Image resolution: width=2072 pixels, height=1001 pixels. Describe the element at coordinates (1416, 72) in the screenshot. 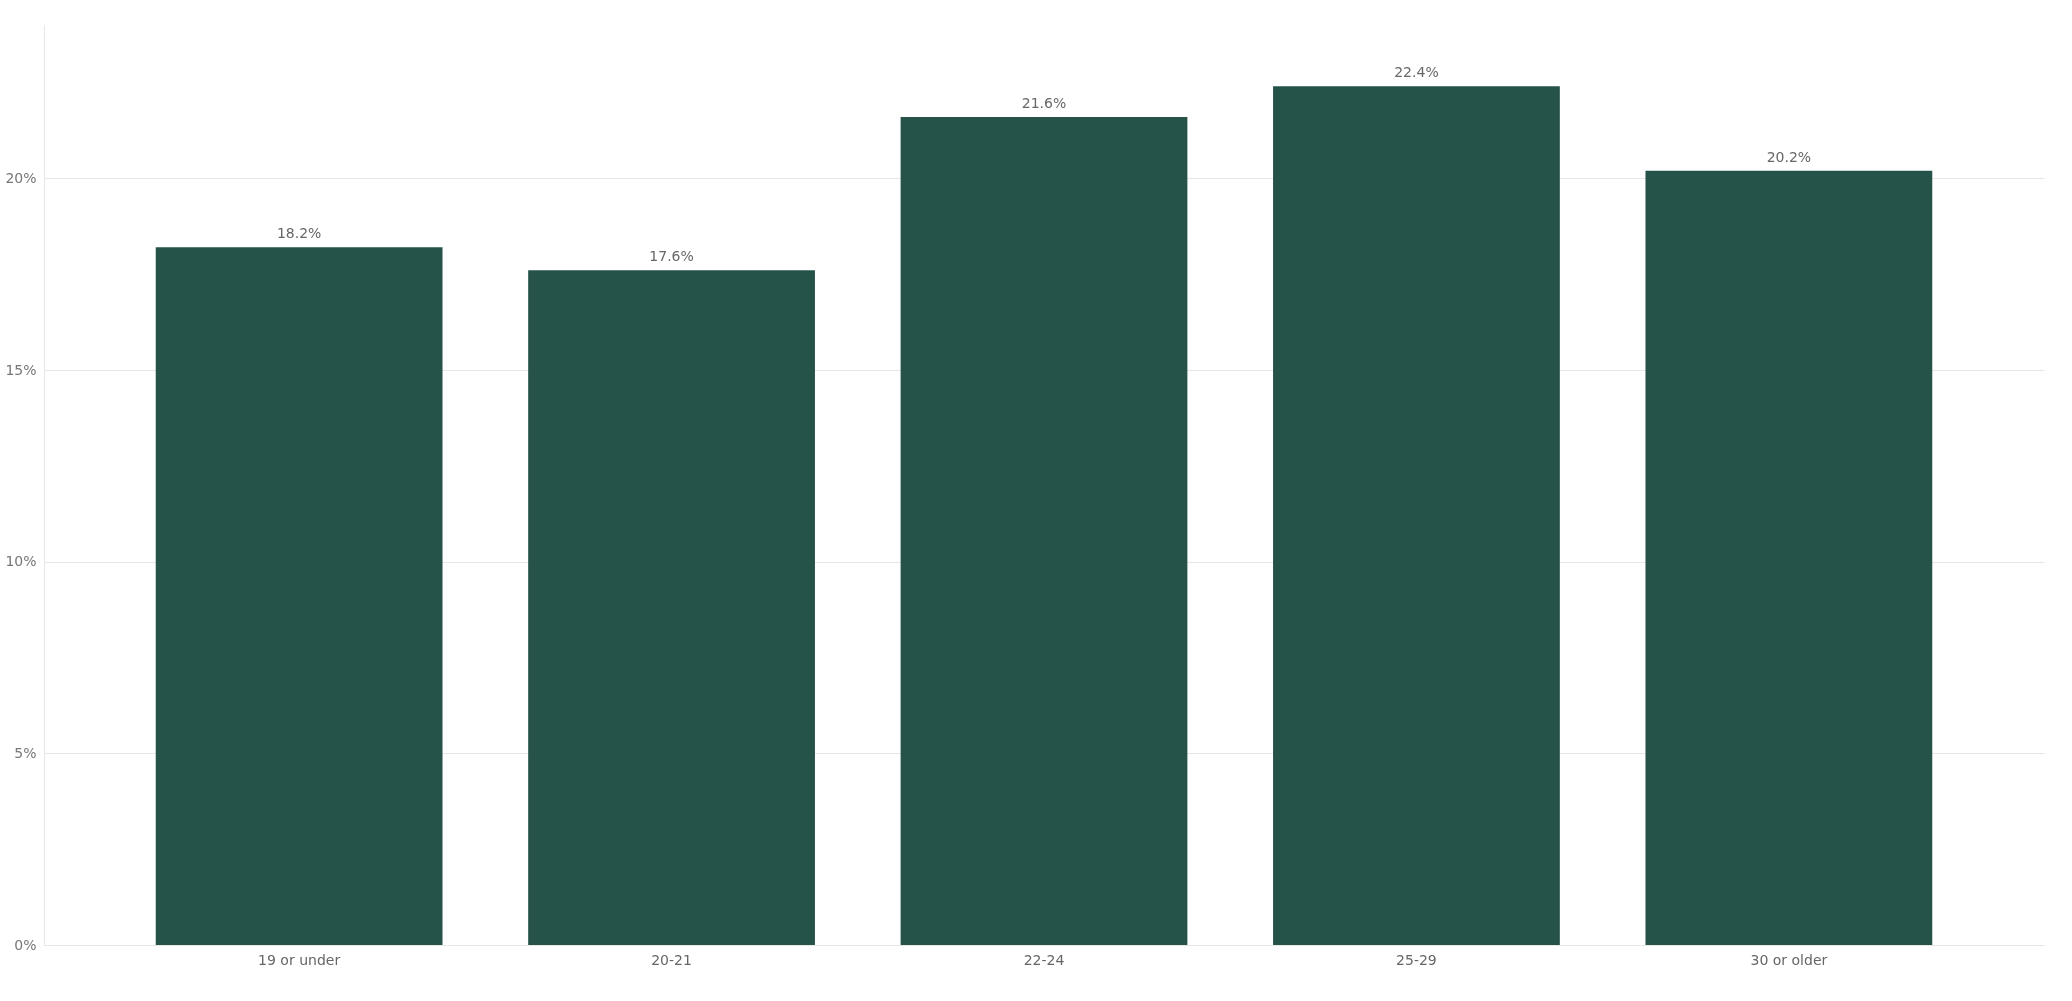

I see `data-label: 22.4%` at that location.